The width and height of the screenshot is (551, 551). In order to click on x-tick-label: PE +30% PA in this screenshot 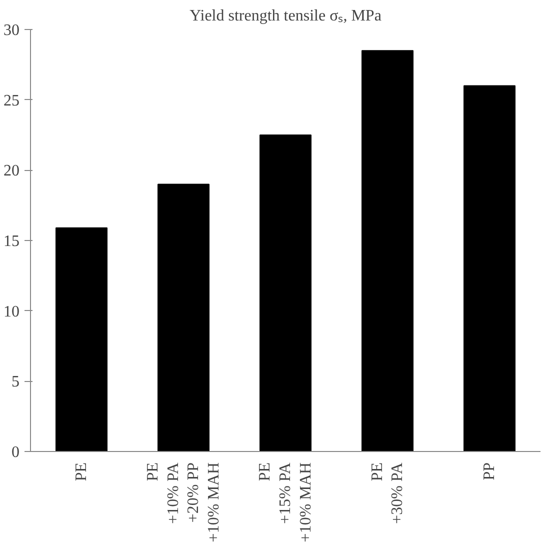, I will do `click(387, 493)`.